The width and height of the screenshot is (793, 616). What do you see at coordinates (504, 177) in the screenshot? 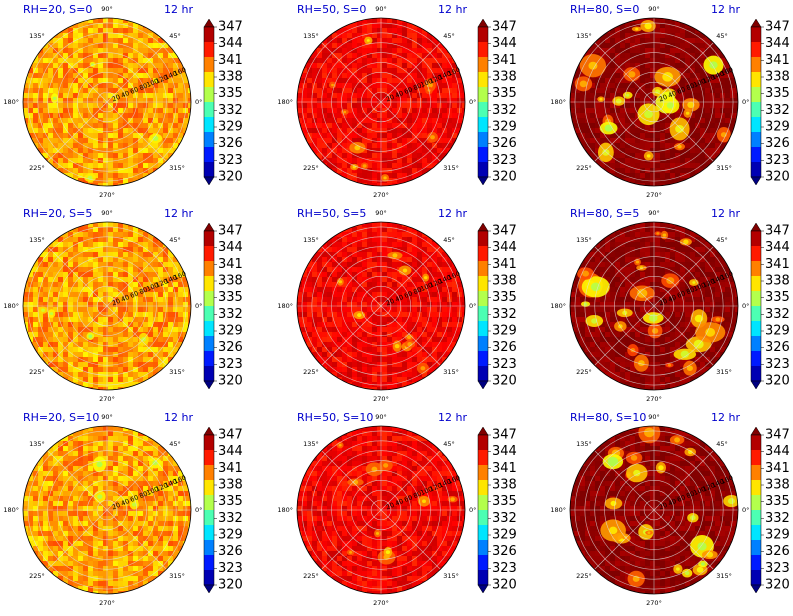
I see `colorbar-tick-label: 320` at bounding box center [504, 177].